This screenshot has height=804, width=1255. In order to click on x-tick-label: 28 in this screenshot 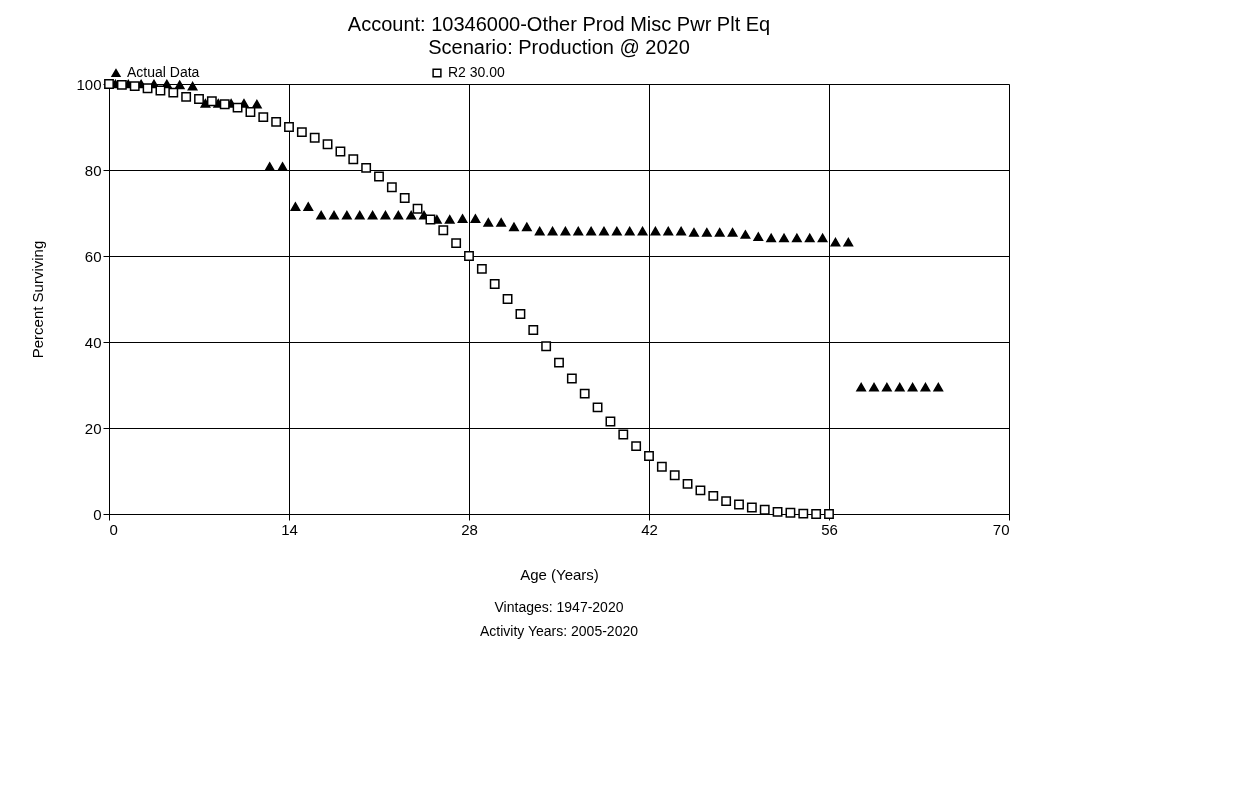, I will do `click(469, 529)`.